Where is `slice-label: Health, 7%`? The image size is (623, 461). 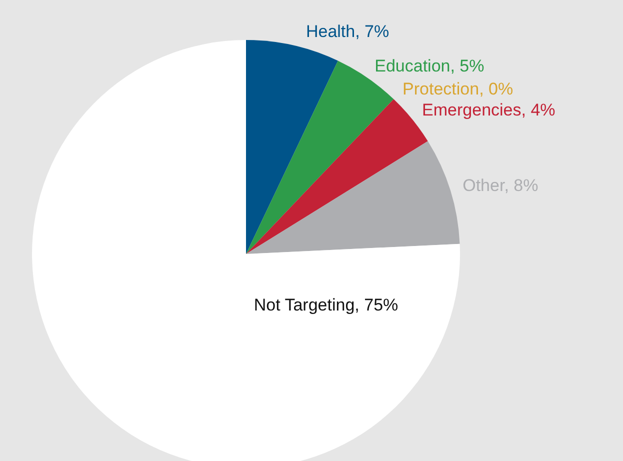
slice-label: Health, 7% is located at coordinates (348, 32).